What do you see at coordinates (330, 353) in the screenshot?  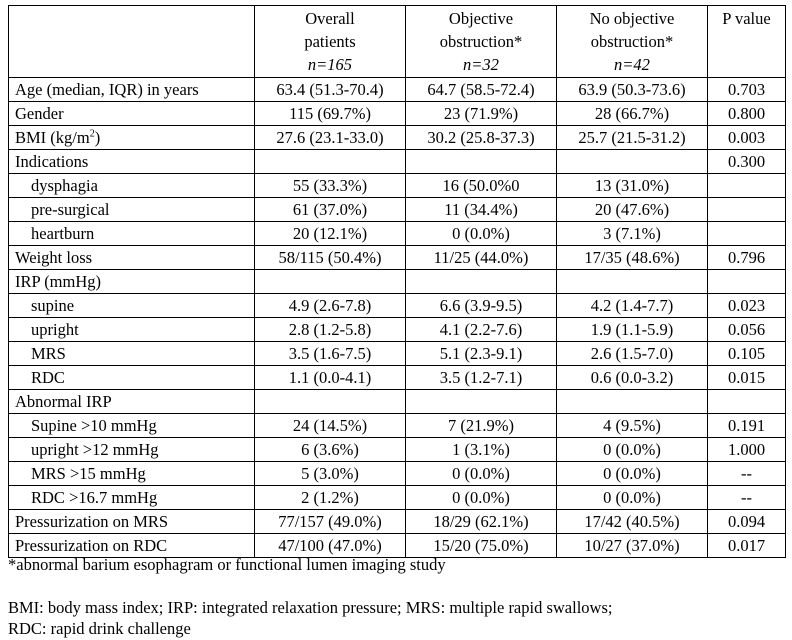 I see `cell-overall: 3.5 (1.6-7.5)` at bounding box center [330, 353].